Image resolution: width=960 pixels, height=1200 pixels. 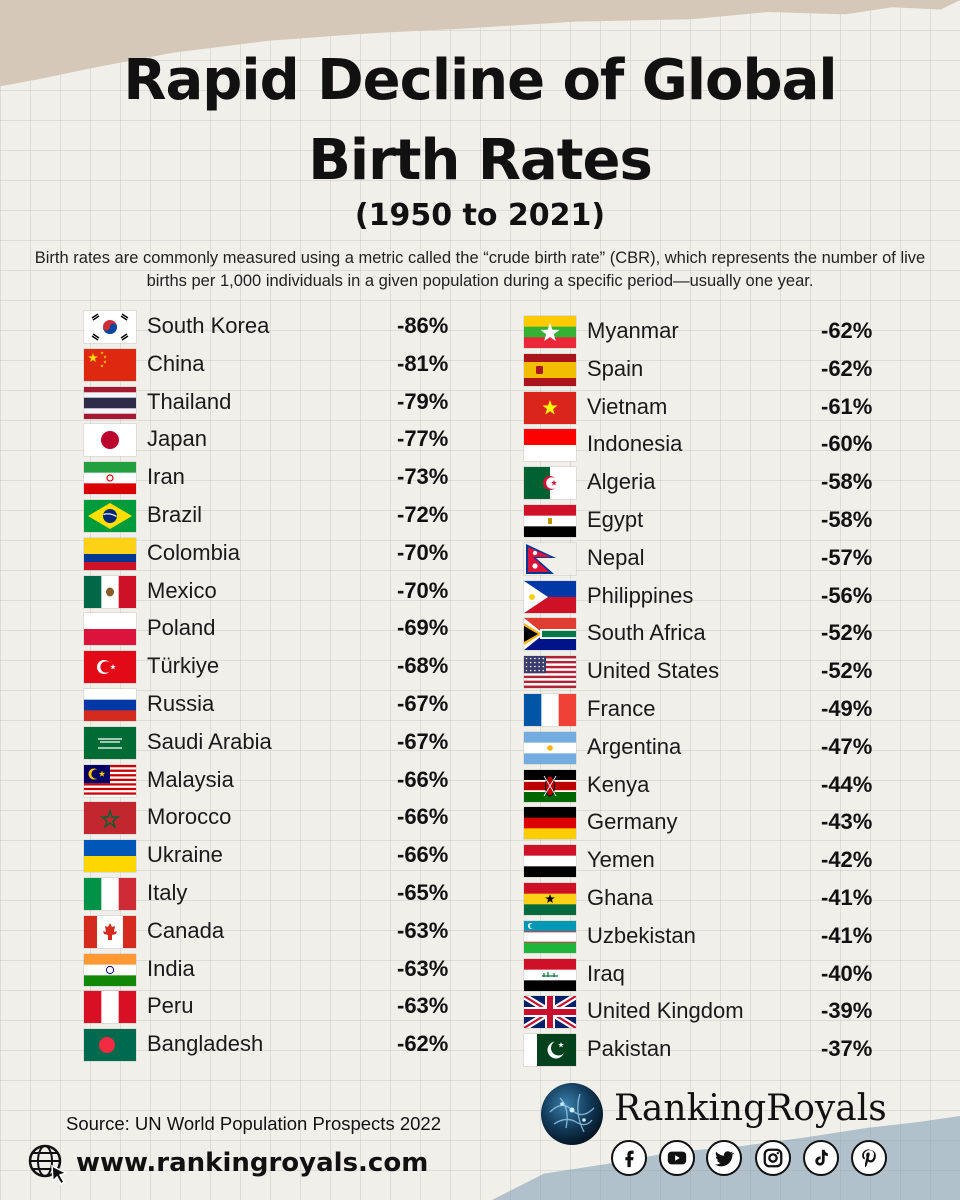 I want to click on birth-rate-change: -56%, so click(x=847, y=595).